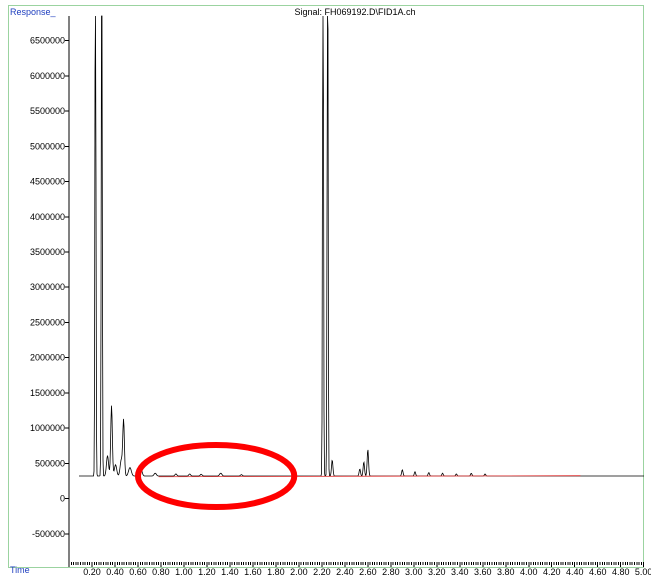 The width and height of the screenshot is (651, 577). Describe the element at coordinates (47, 322) in the screenshot. I see `y-tick-label: 2500000` at that location.